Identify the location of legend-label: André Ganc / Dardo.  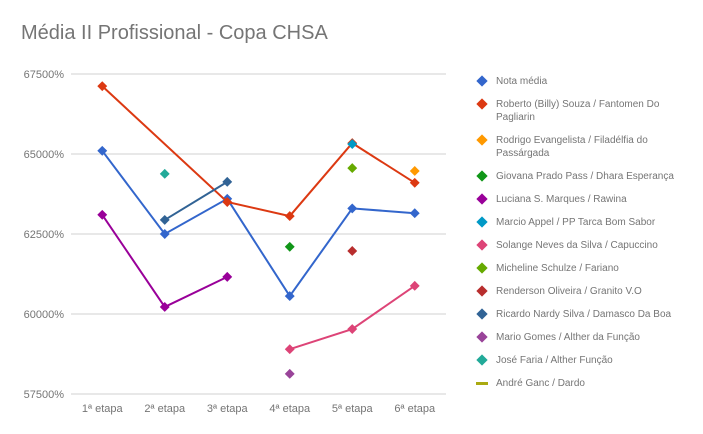
(540, 383).